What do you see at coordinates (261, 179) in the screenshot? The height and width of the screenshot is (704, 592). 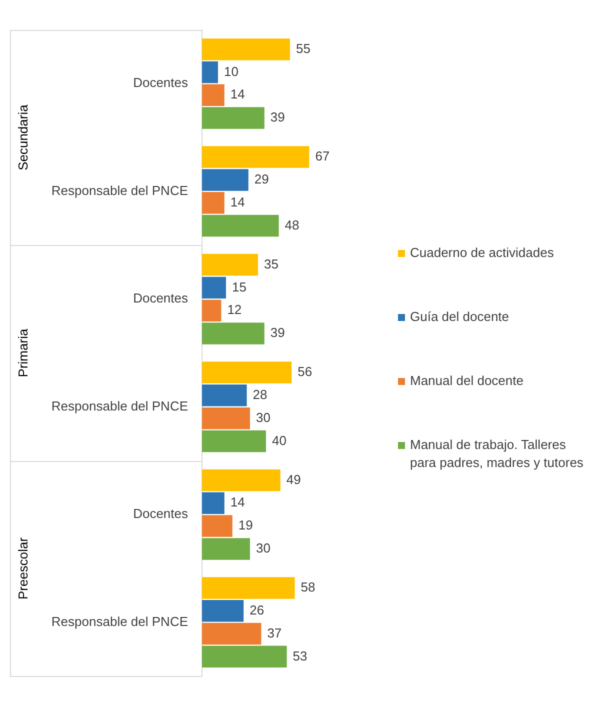 I see `data-label: 29` at bounding box center [261, 179].